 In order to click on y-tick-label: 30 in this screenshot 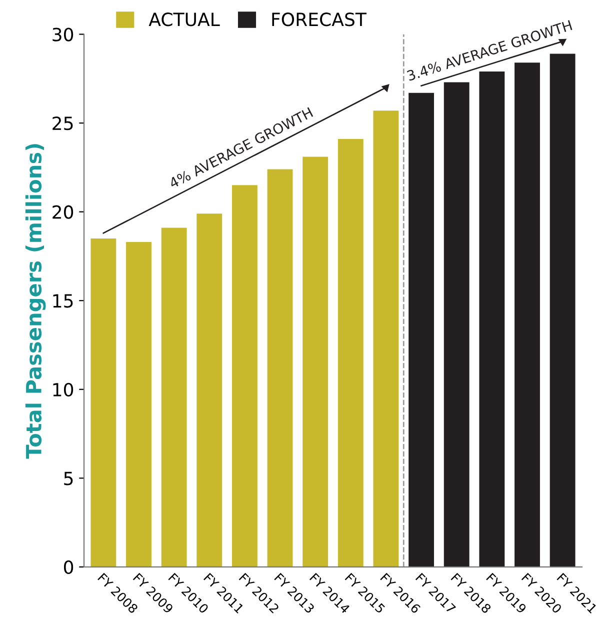, I will do `click(63, 35)`.